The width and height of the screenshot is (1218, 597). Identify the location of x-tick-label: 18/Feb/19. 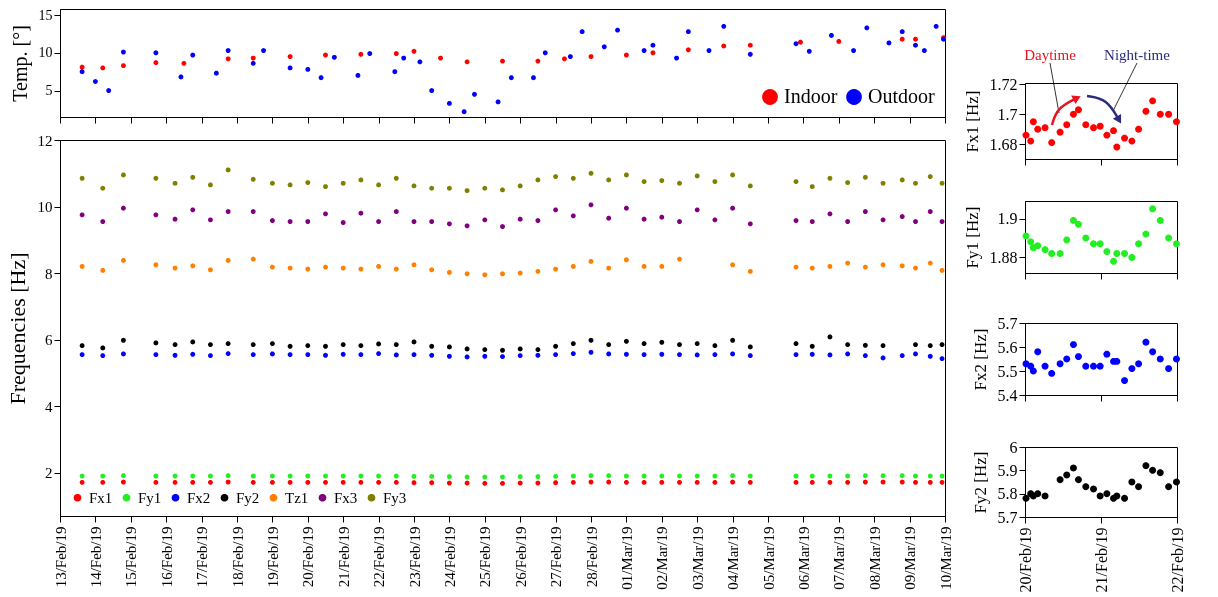
(237, 557).